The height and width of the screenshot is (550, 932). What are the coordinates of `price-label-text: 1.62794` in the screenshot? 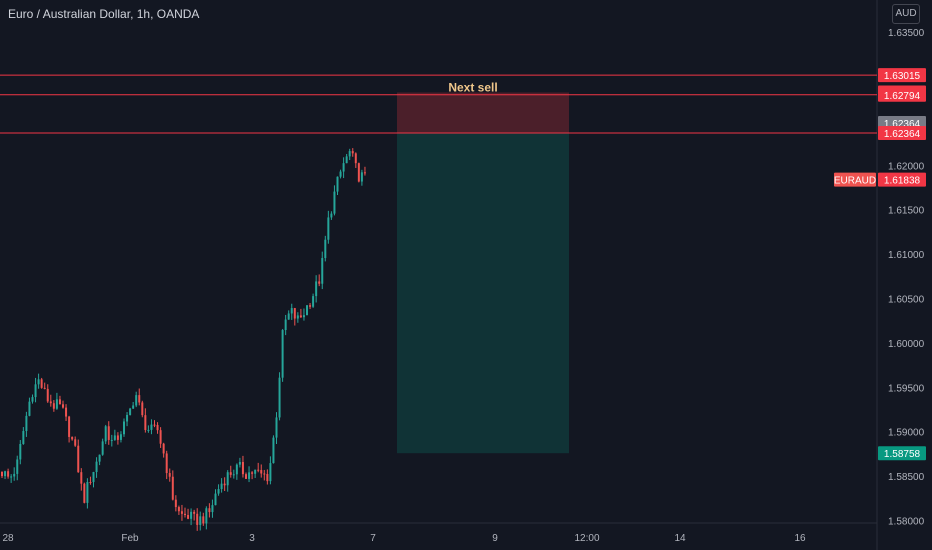 It's located at (902, 96).